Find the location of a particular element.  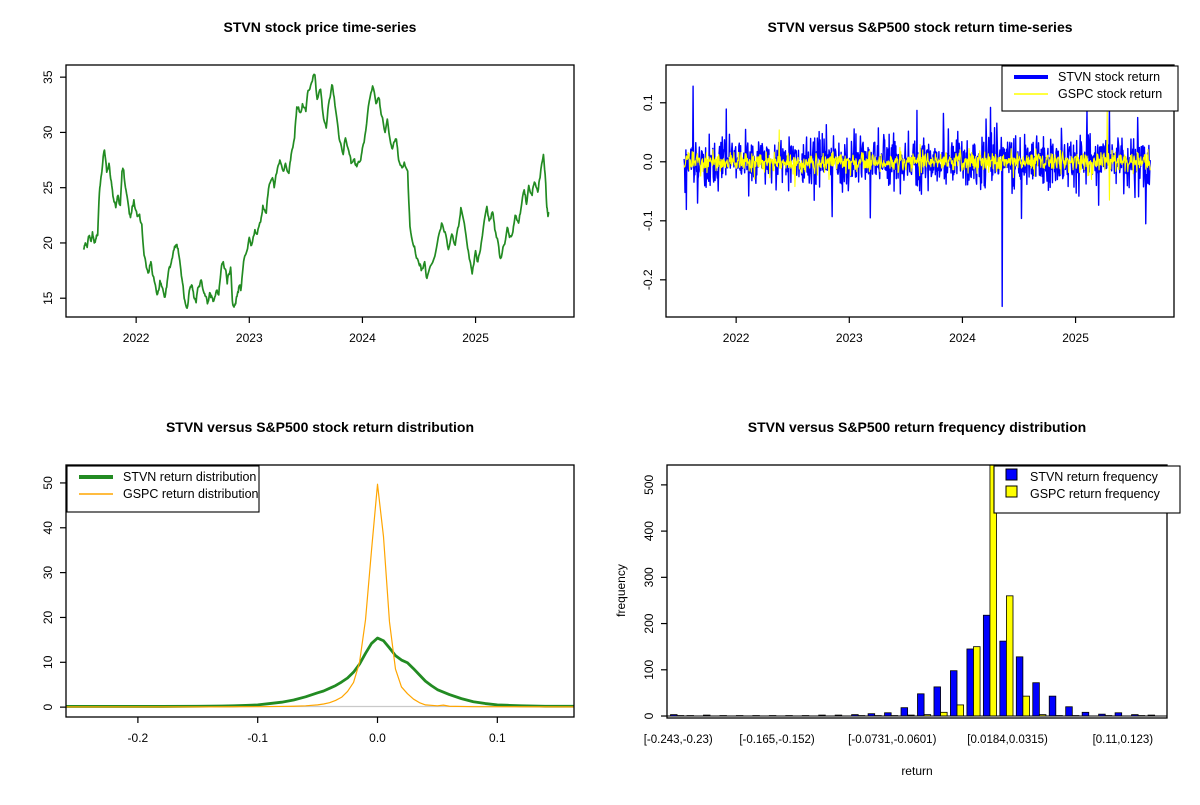

bin-label: [-0.165,-0.152) is located at coordinates (777, 740).